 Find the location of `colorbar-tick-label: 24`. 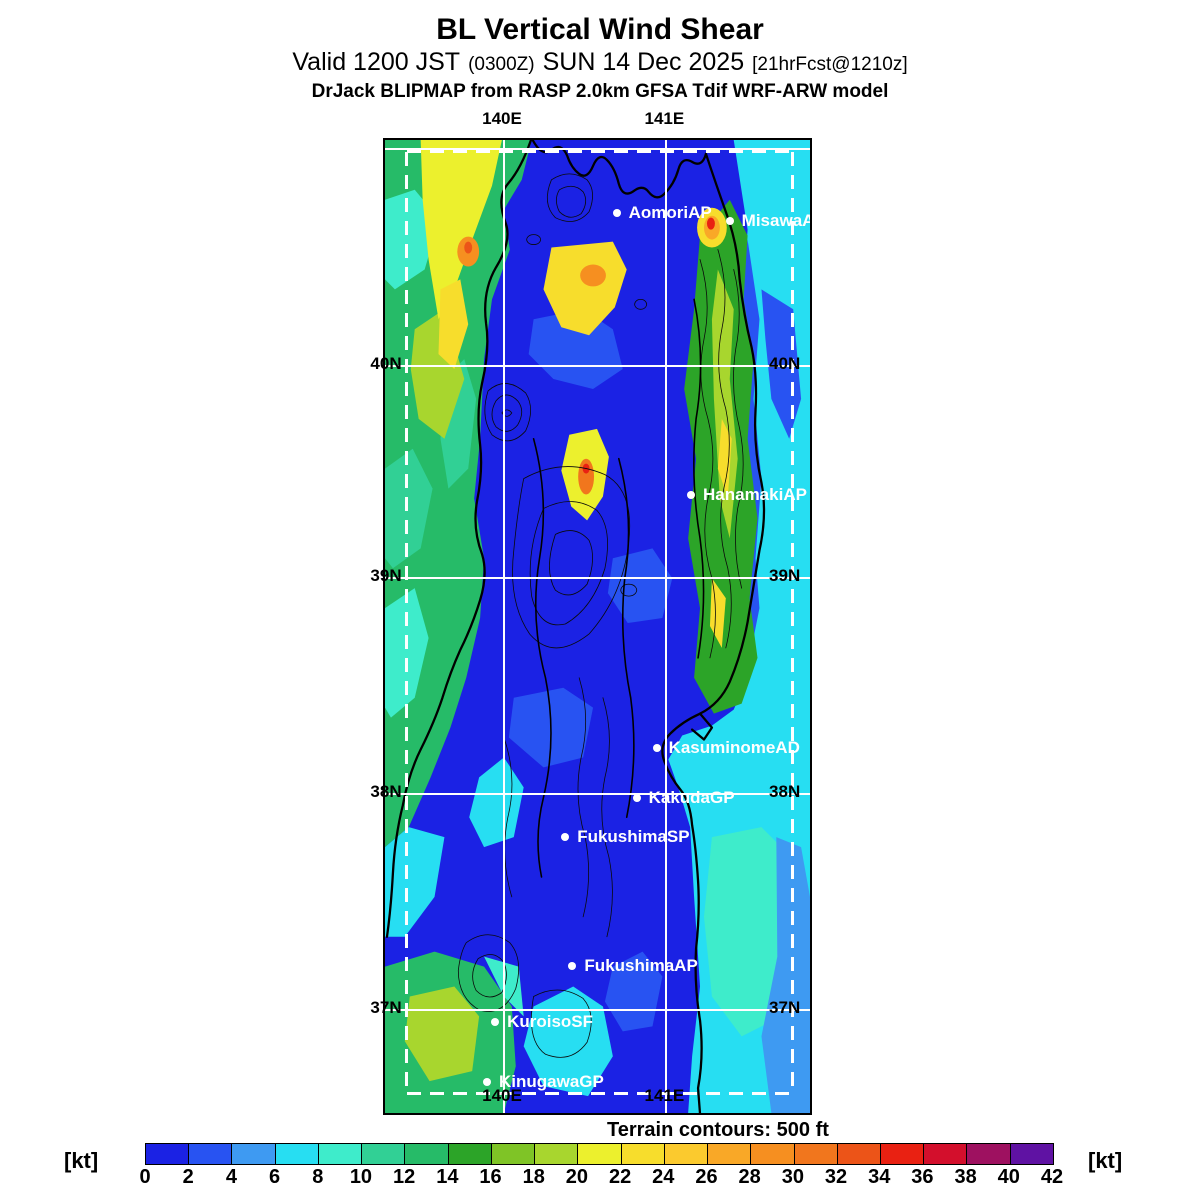

colorbar-tick-label: 24 is located at coordinates (663, 1177).